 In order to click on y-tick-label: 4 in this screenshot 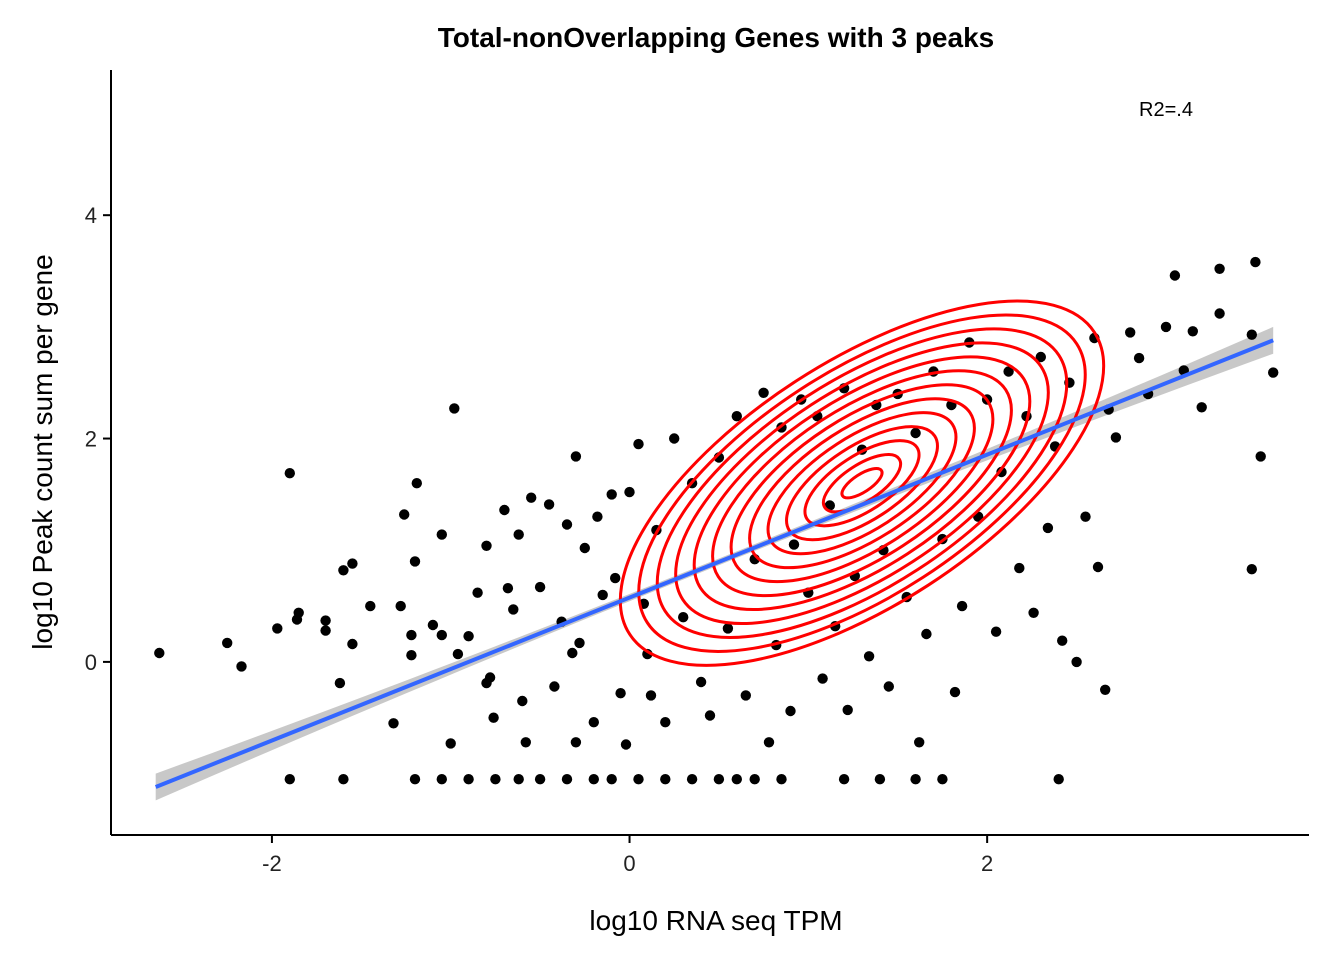, I will do `click(91, 215)`.